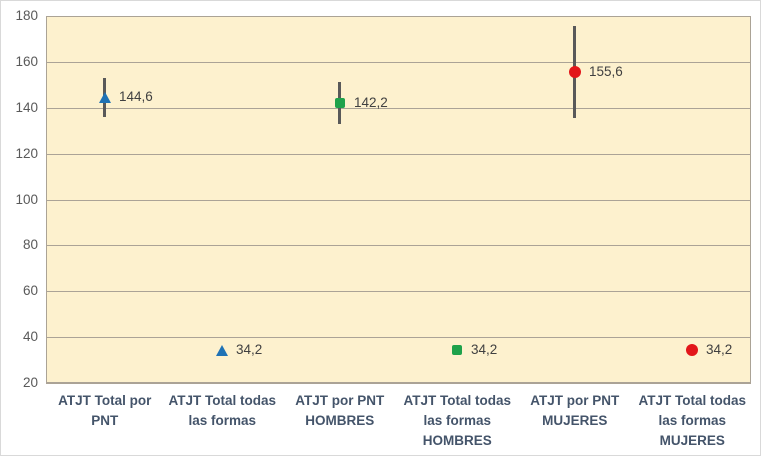  What do you see at coordinates (26, 153) in the screenshot?
I see `y-tick-label: 120` at bounding box center [26, 153].